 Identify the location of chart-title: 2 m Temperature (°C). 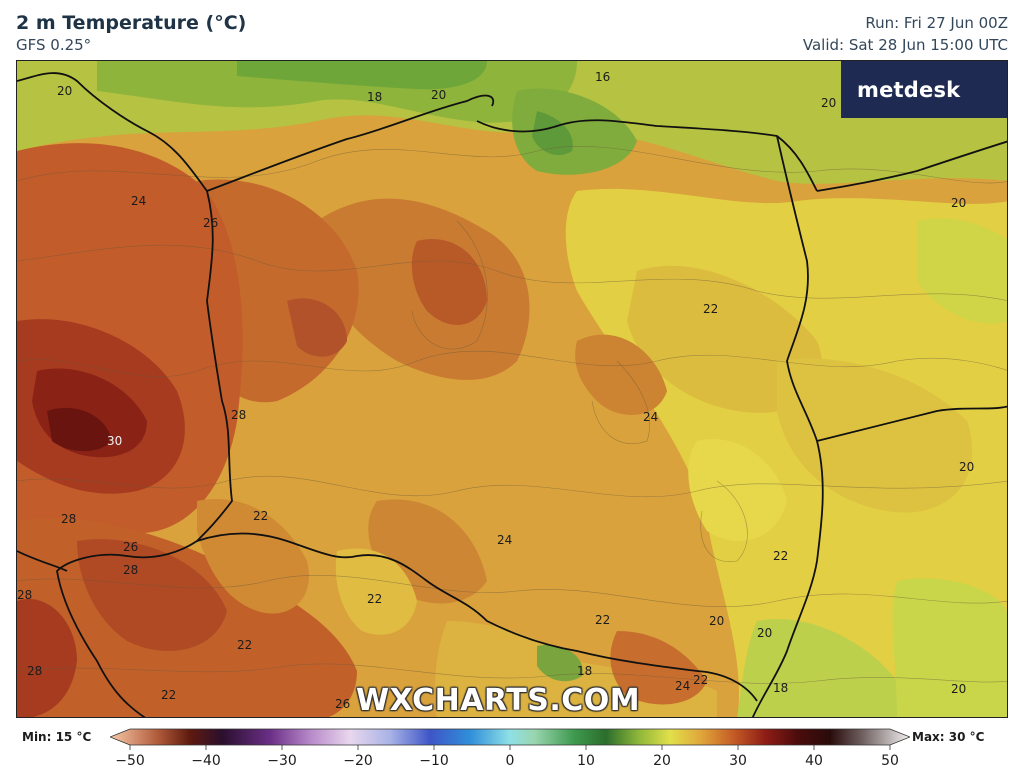
(131, 23).